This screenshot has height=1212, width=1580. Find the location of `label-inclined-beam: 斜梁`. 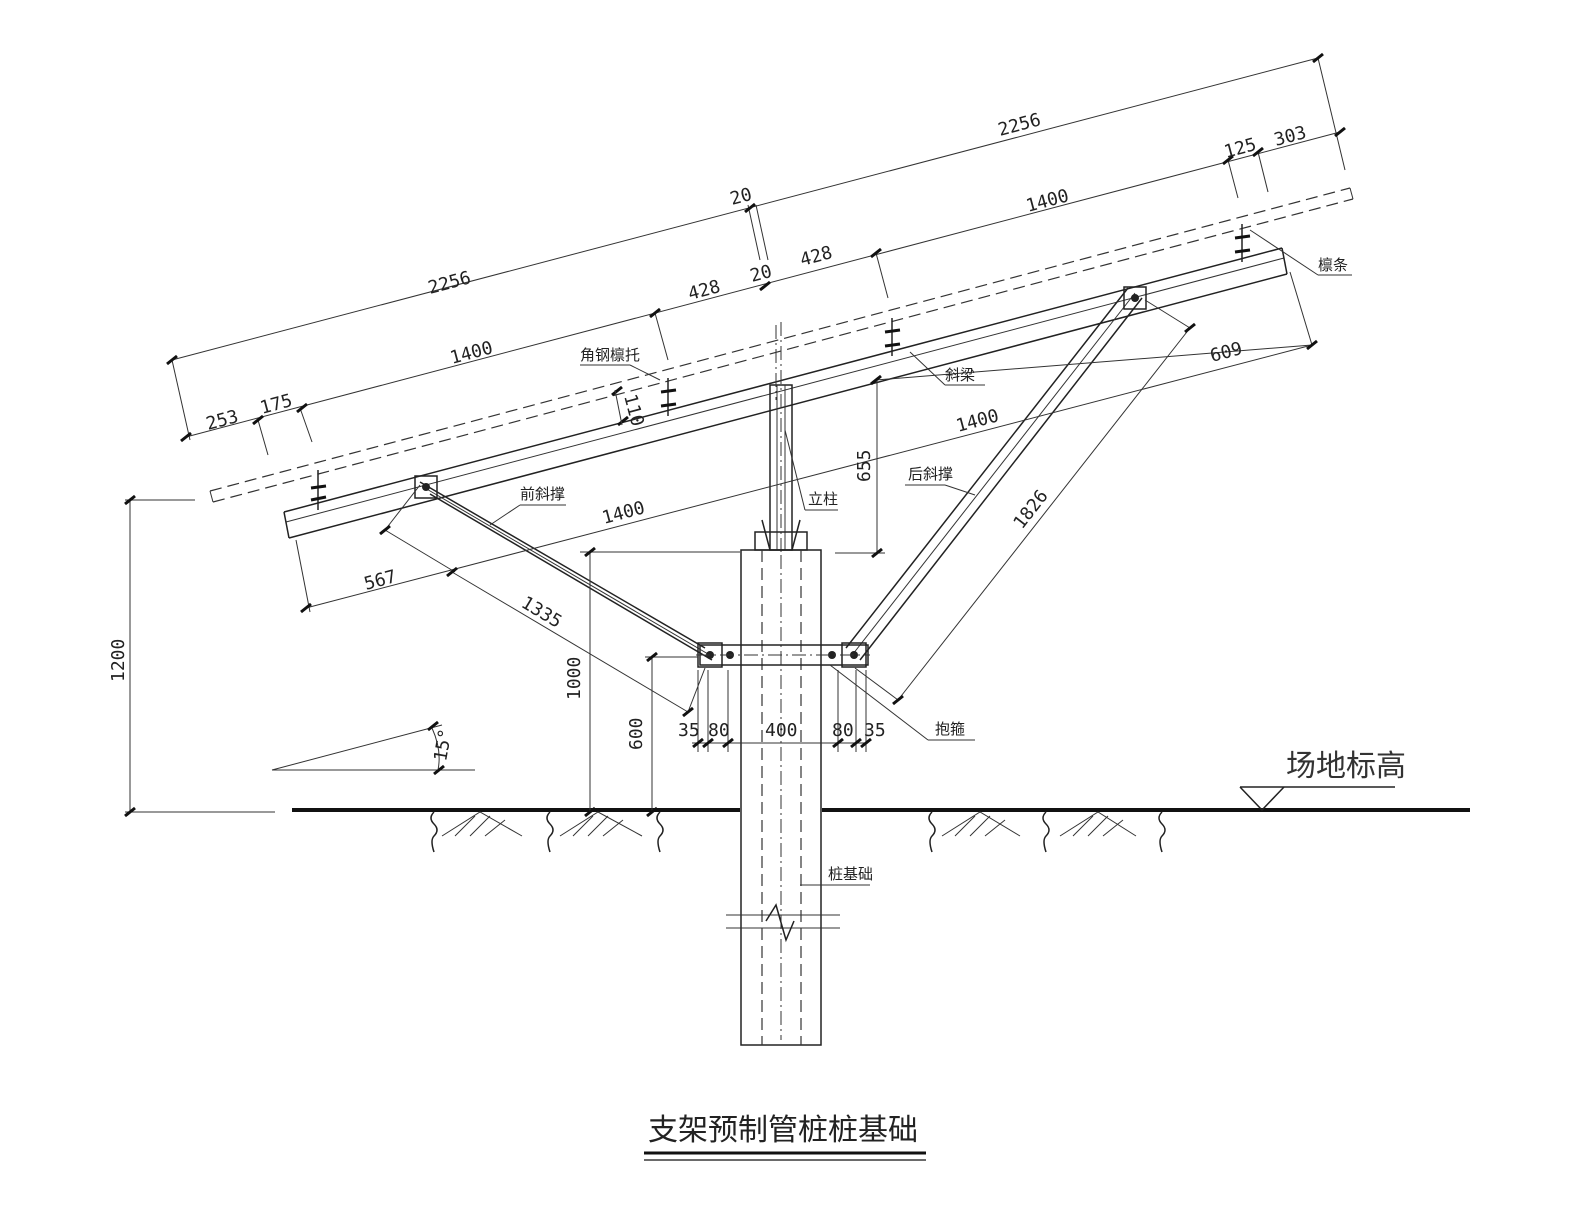

label-inclined-beam: 斜梁 is located at coordinates (960, 375).